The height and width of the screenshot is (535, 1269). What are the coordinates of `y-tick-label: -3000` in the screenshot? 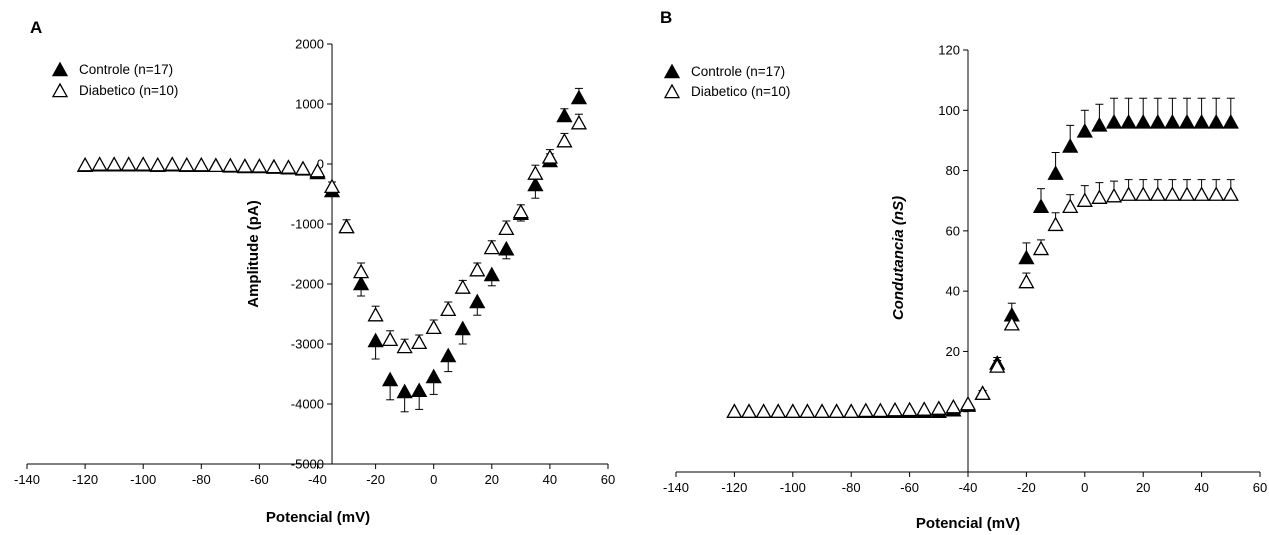 It's located at (307, 344).